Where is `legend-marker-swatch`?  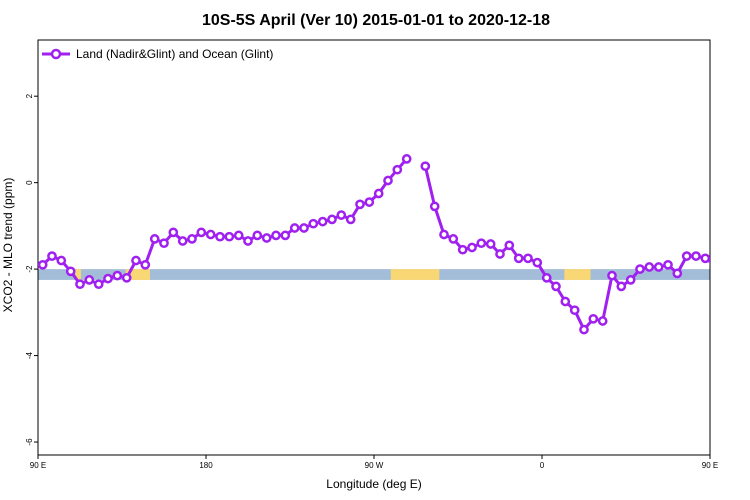 legend-marker-swatch is located at coordinates (56, 54).